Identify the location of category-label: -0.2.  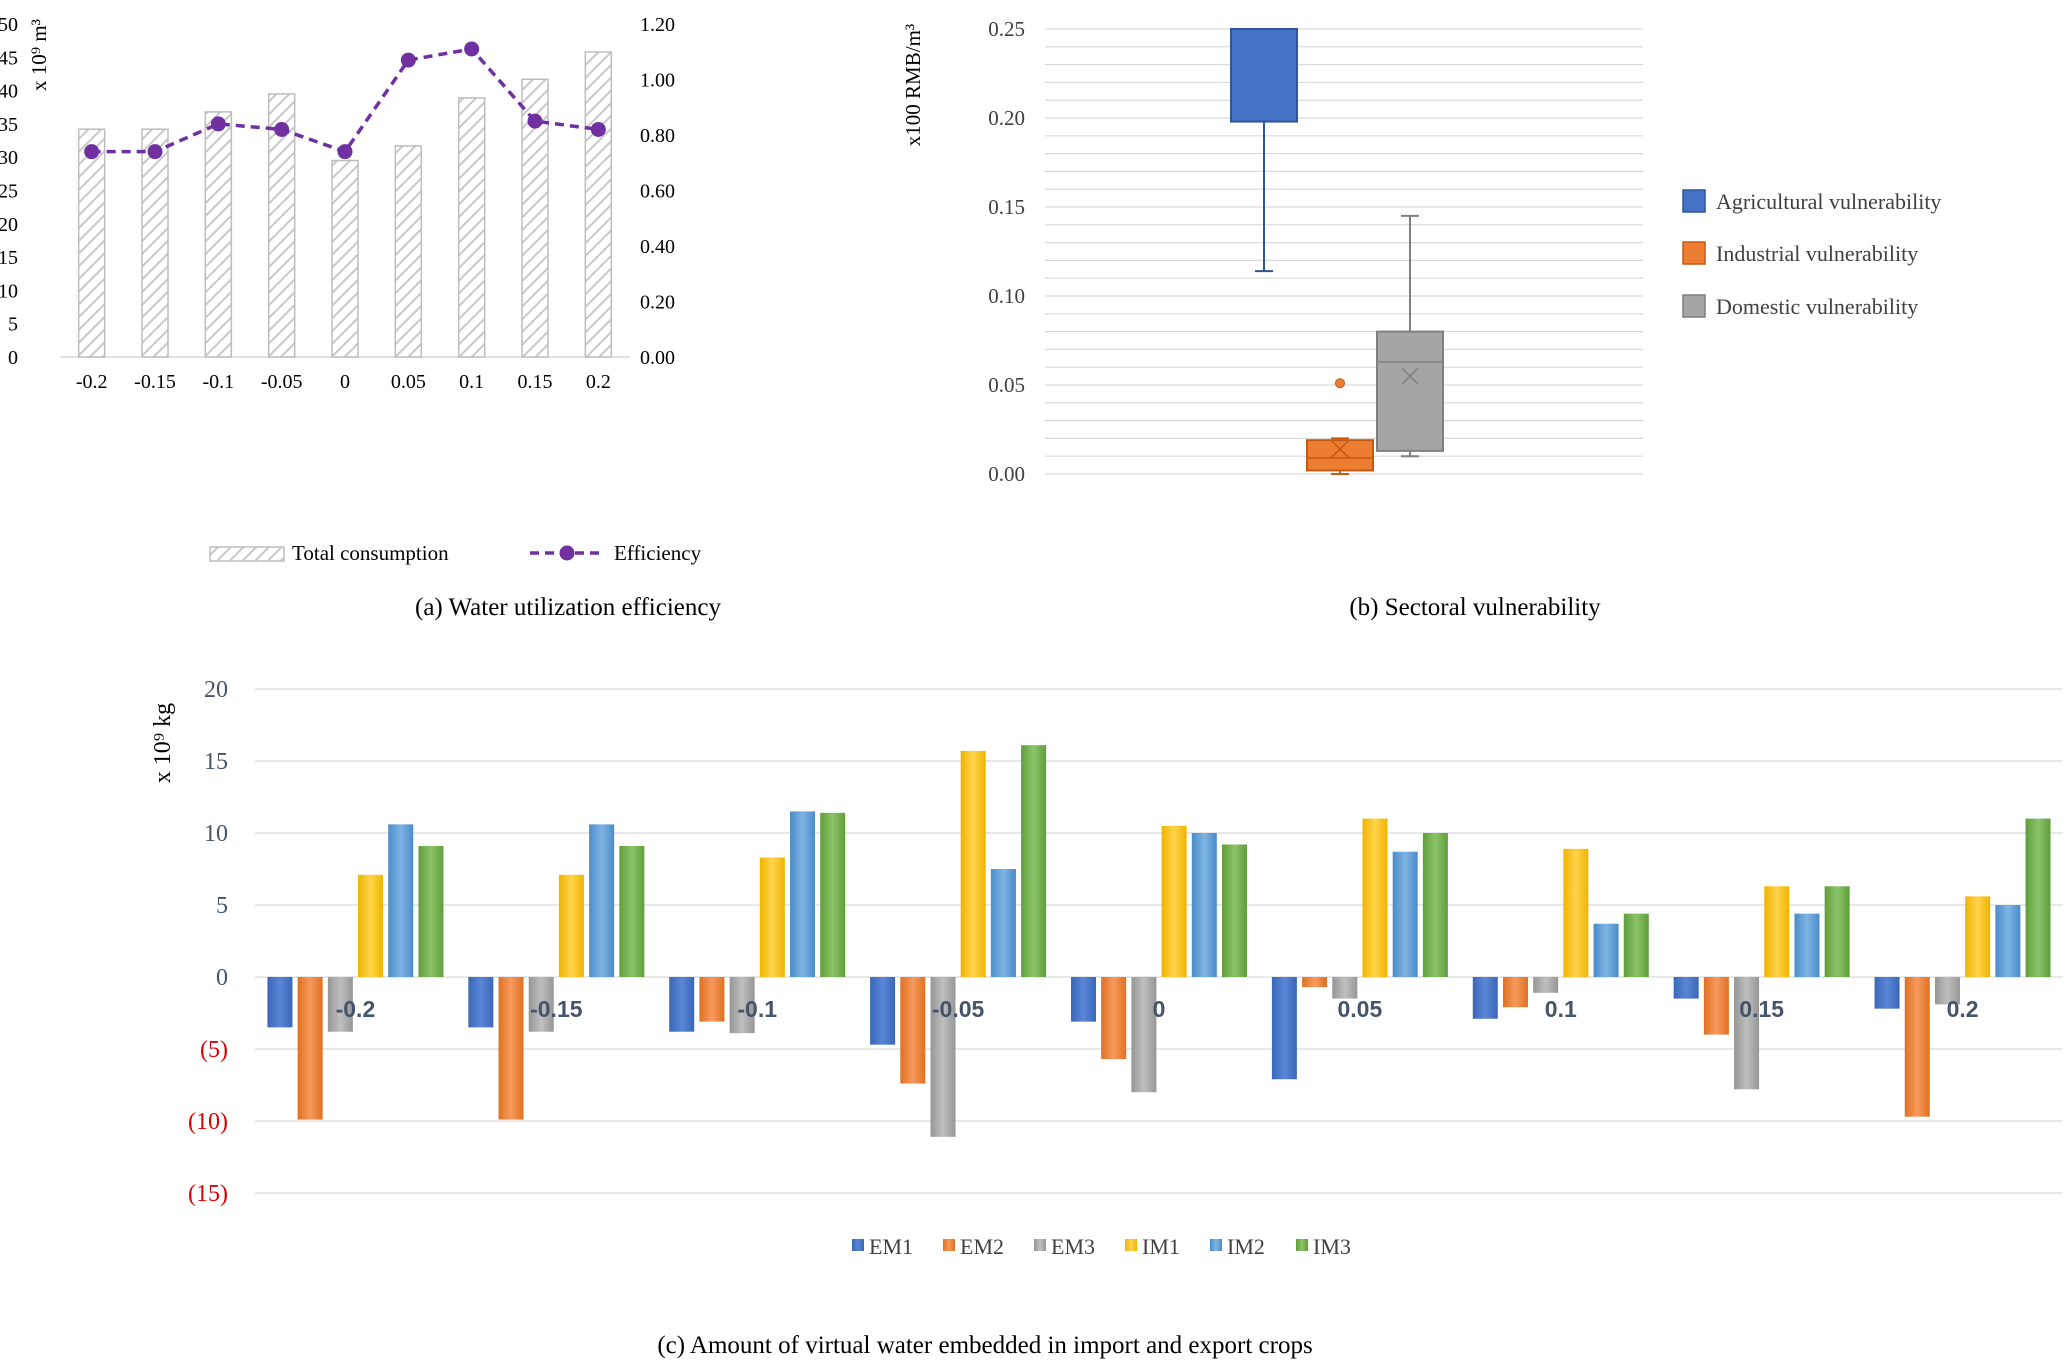
(356, 1009).